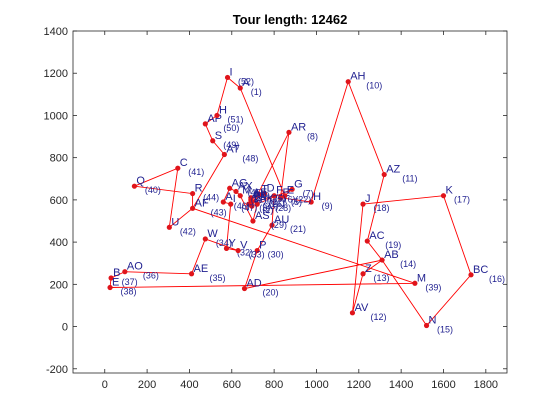  Describe the element at coordinates (59, 159) in the screenshot. I see `y-tick-label: 800` at that location.